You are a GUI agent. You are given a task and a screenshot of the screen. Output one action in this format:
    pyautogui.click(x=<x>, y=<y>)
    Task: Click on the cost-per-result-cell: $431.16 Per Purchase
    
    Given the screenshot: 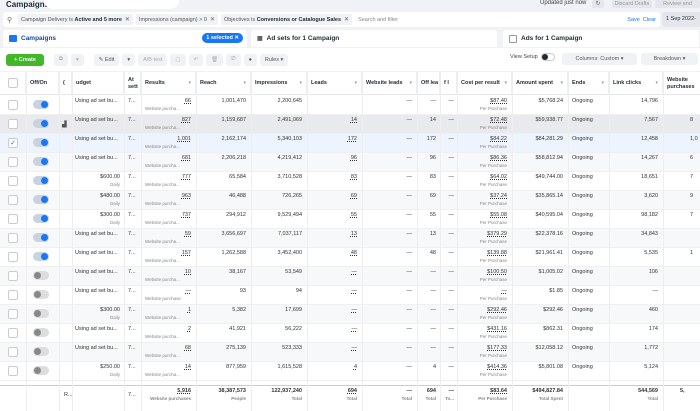 What is the action you would take?
    pyautogui.click(x=493, y=332)
    